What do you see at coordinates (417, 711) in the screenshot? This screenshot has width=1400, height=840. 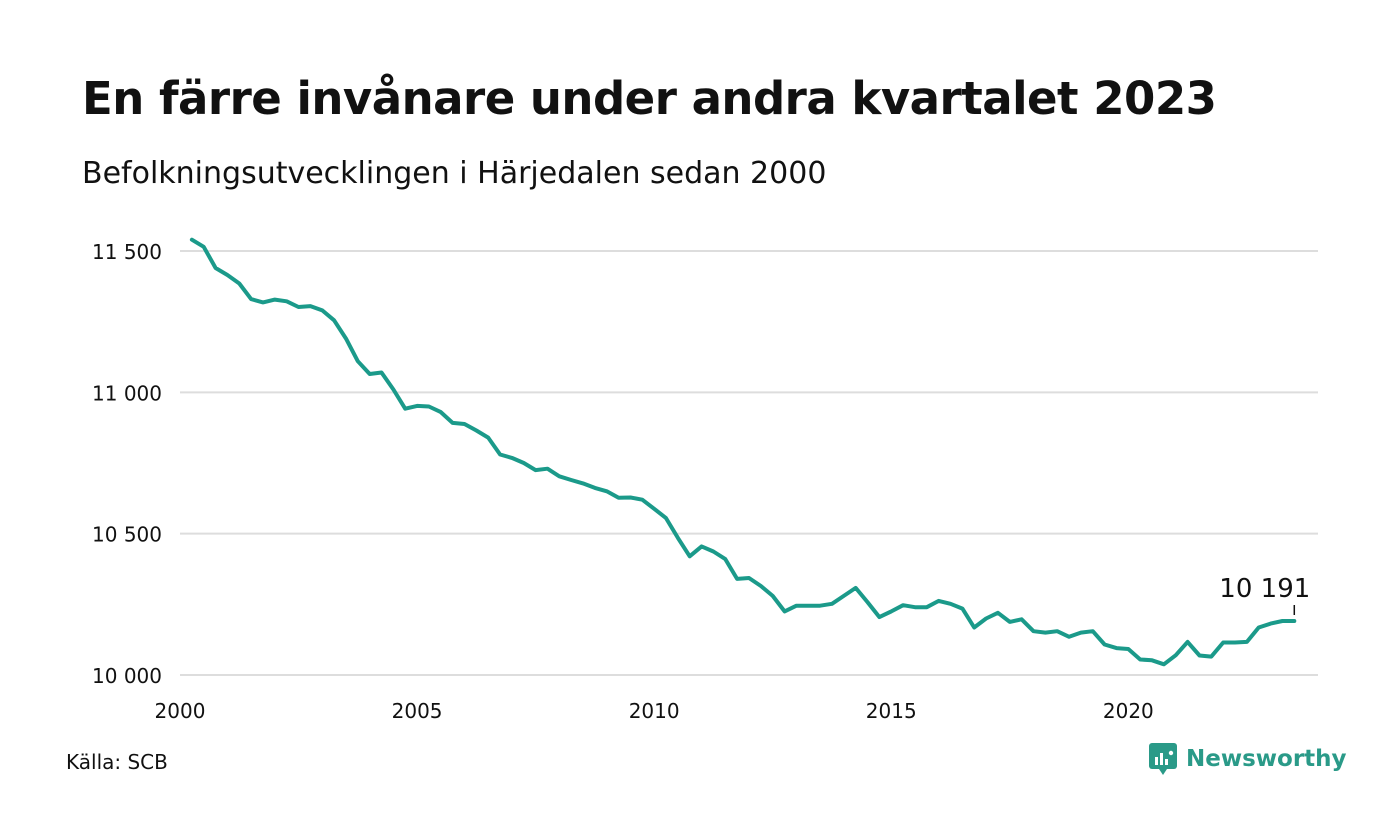 I see `x-tick-label: 2005` at bounding box center [417, 711].